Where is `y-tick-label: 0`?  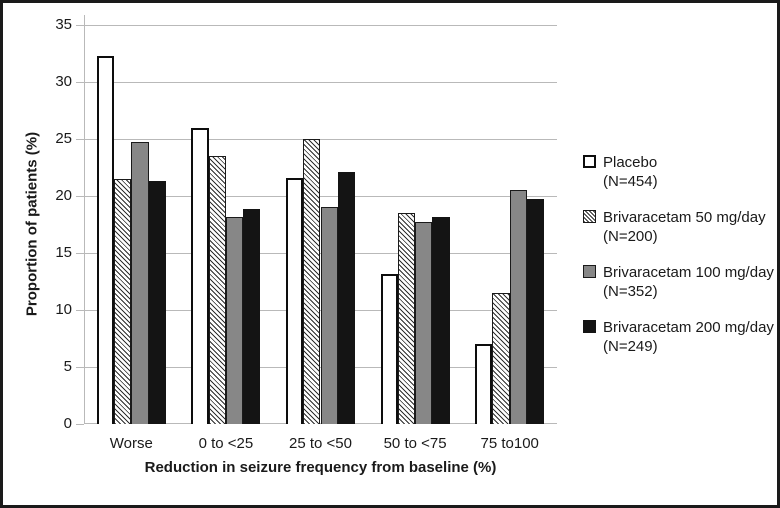
y-tick-label: 0 is located at coordinates (67, 423).